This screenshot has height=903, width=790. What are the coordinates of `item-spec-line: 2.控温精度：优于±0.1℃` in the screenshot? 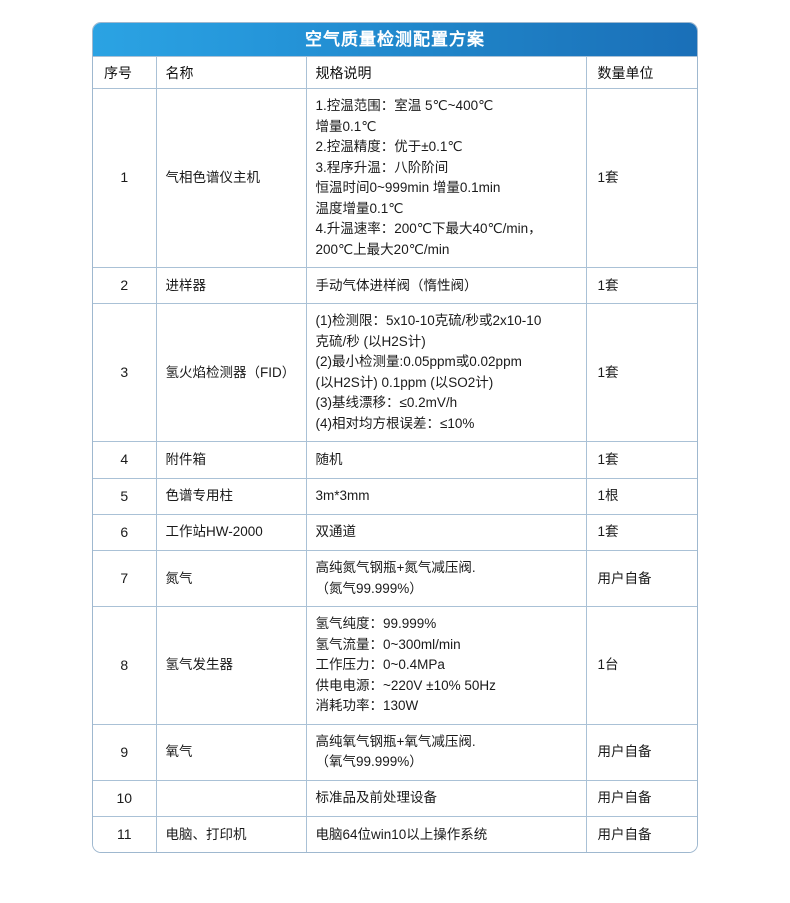 It's located at (389, 147).